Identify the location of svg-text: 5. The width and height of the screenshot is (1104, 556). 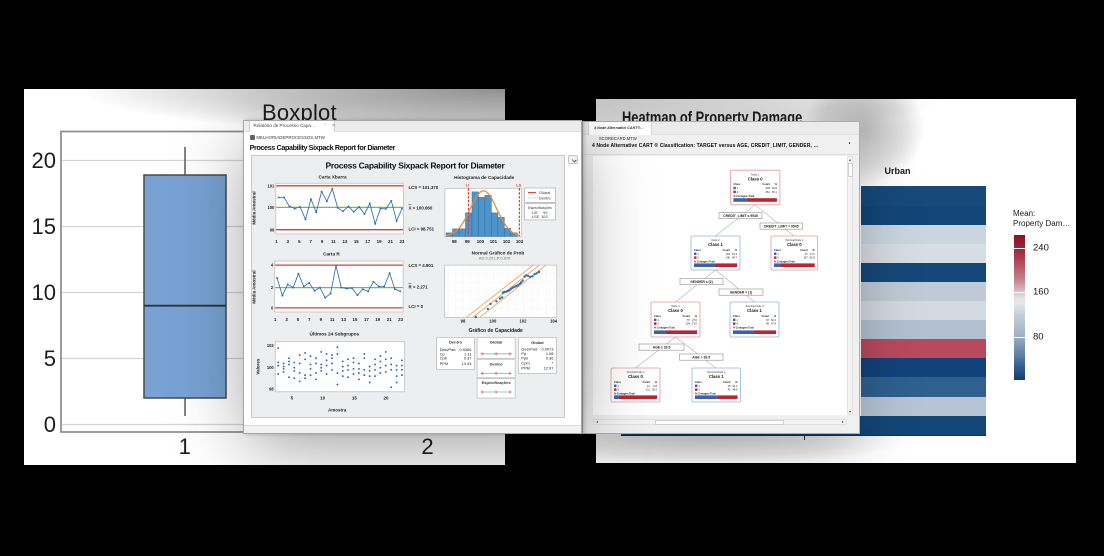
(50, 358).